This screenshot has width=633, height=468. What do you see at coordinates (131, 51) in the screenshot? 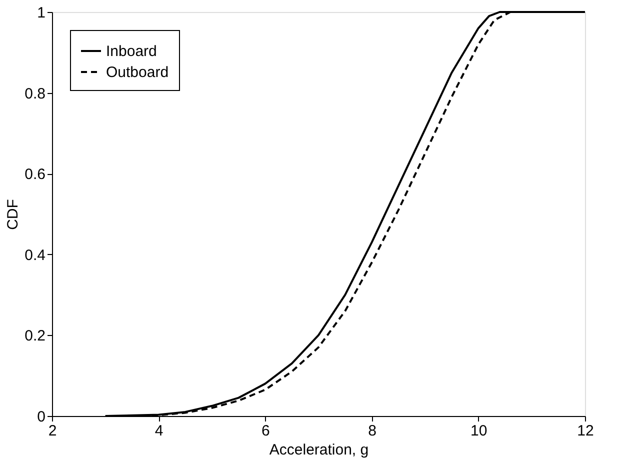
I see `legend-label: Inboard` at bounding box center [131, 51].